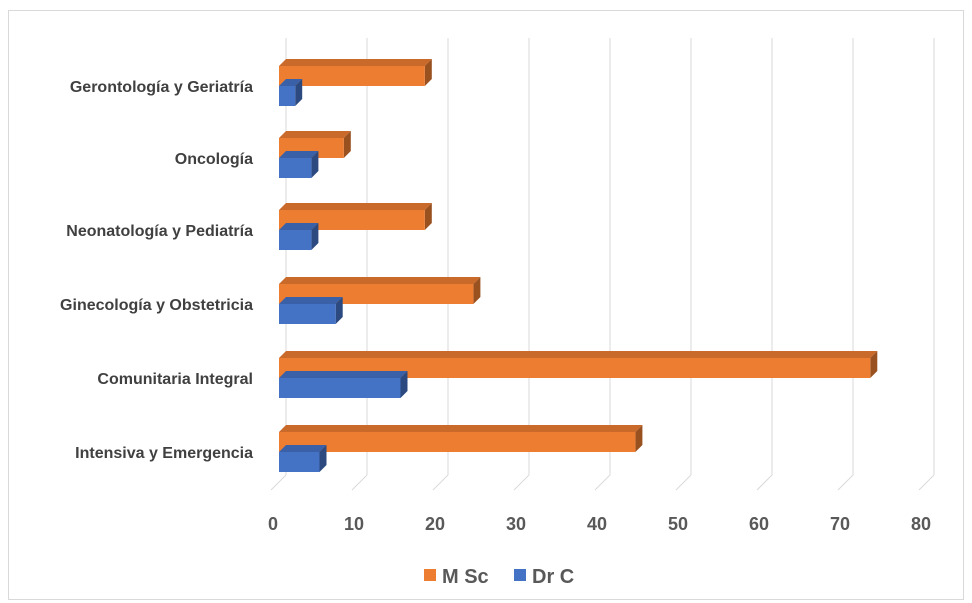 The width and height of the screenshot is (972, 603). Describe the element at coordinates (465, 577) in the screenshot. I see `legend-label: M Sc` at that location.